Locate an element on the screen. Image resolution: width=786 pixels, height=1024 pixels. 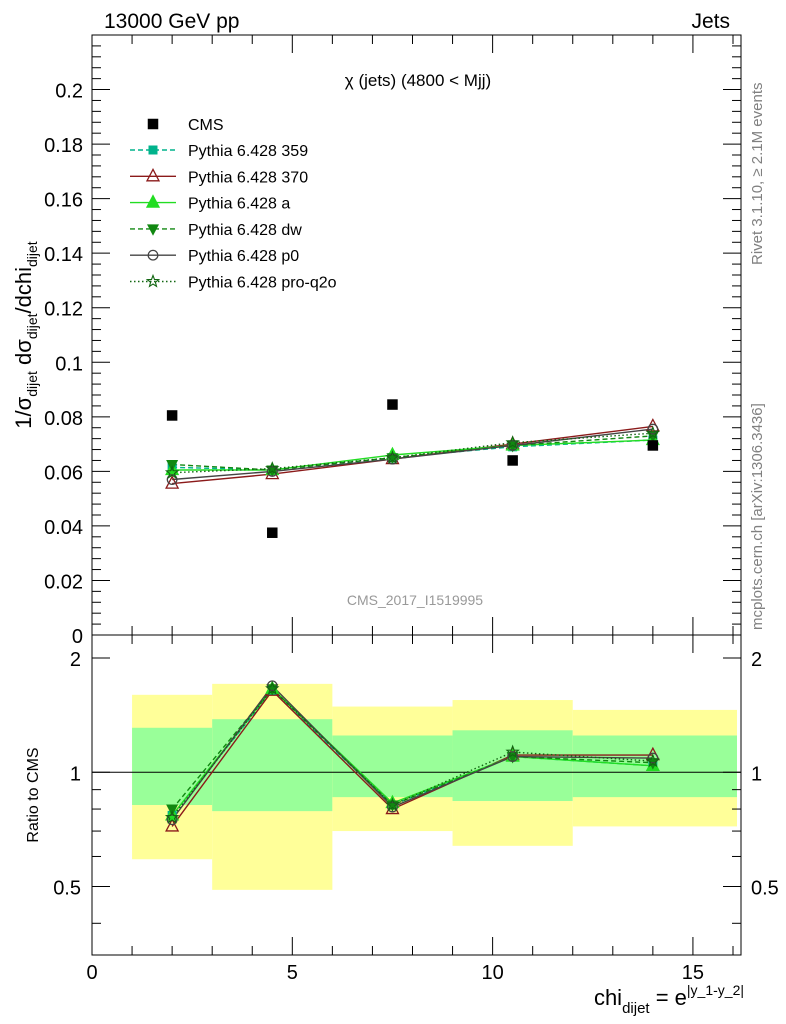
x-axis-label: chidijet = e|y_1-y_2| is located at coordinates (669, 999).